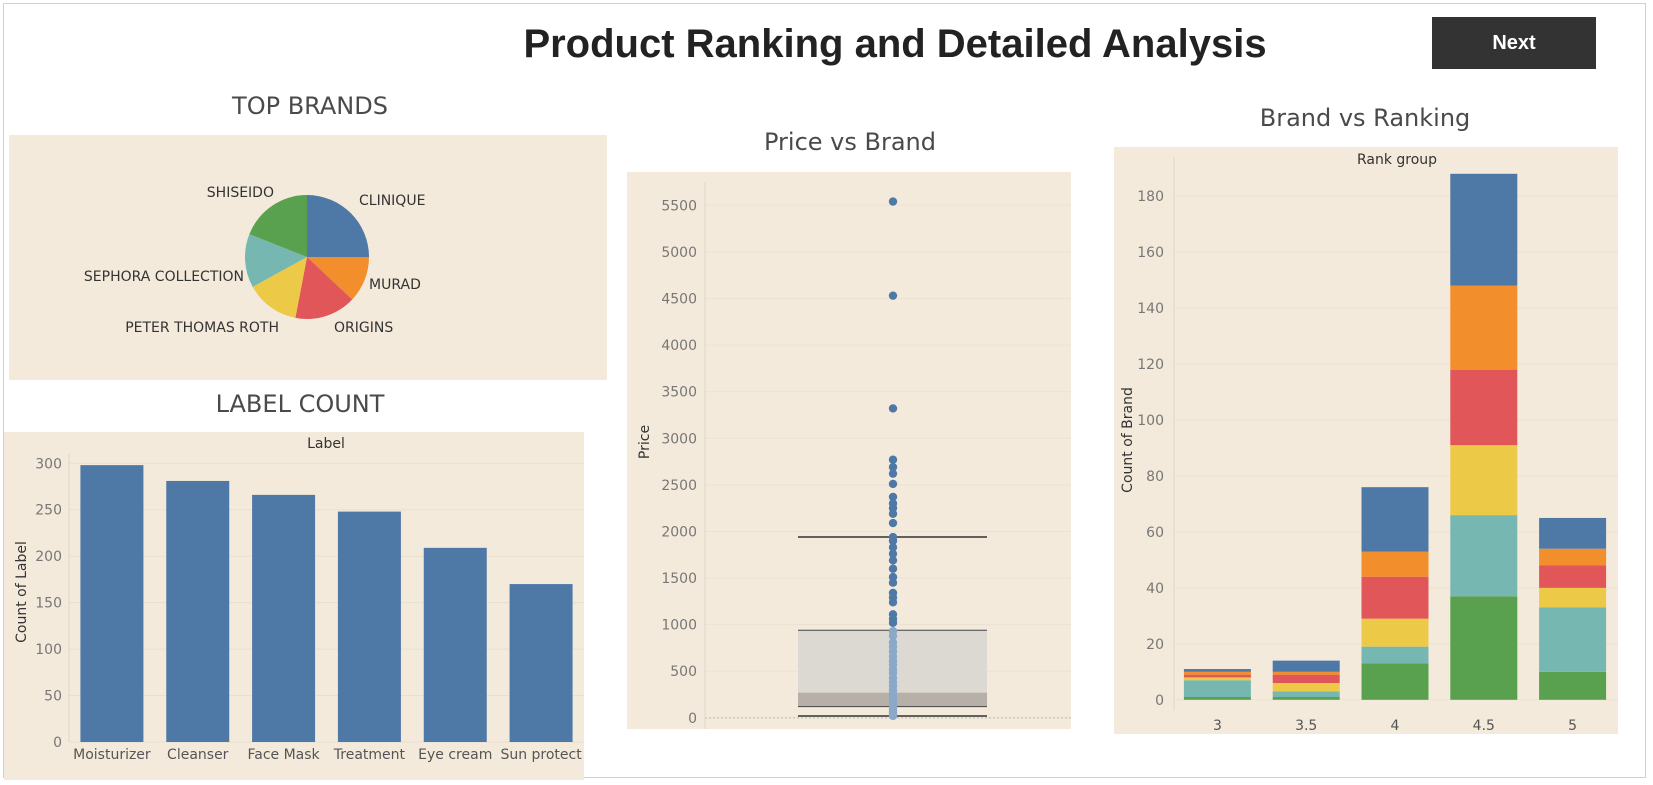 Image resolution: width=1653 pixels, height=785 pixels. I want to click on y-tick-label: 100, so click(1150, 421).